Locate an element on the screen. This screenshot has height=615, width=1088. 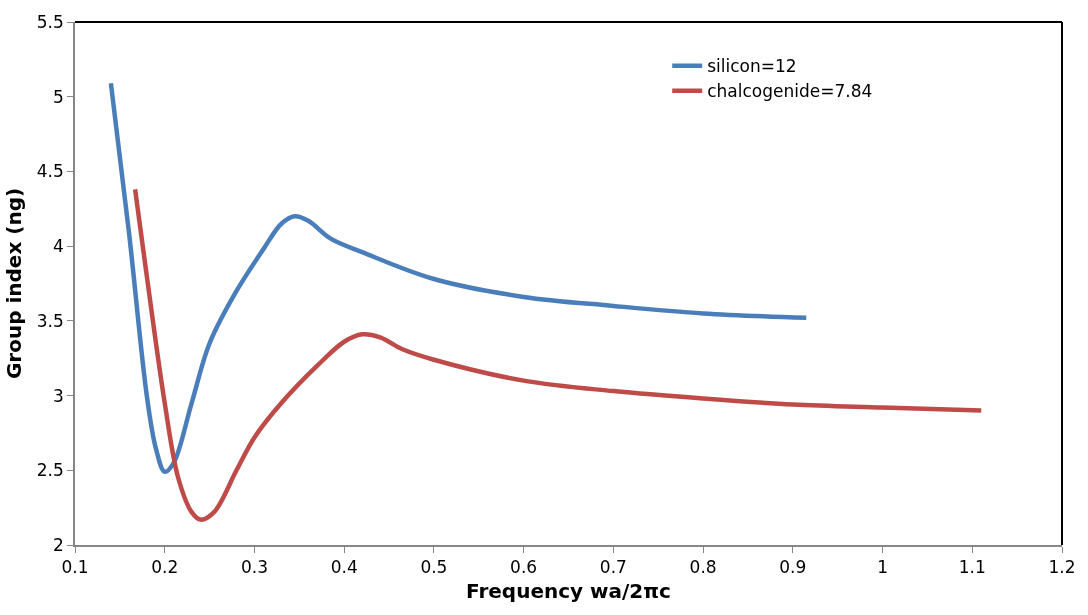
x-tick-label: 0.8 is located at coordinates (703, 567).